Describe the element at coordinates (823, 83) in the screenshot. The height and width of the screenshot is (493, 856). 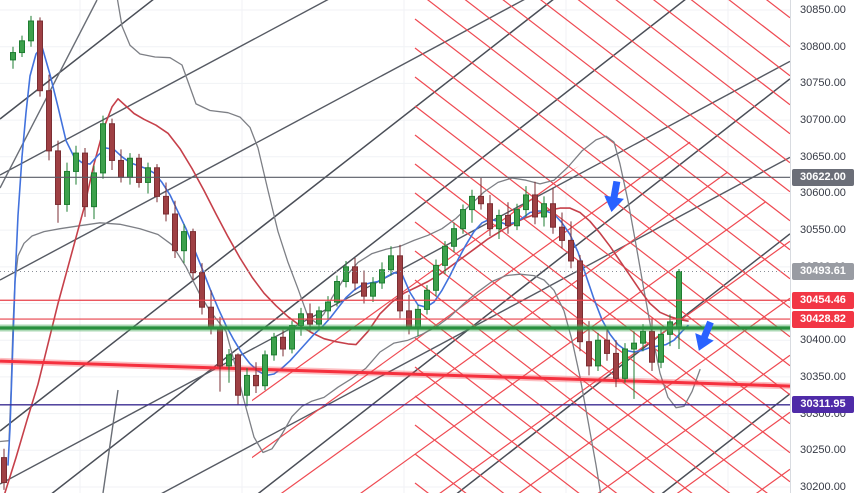
I see `axis-label: 30750.00` at that location.